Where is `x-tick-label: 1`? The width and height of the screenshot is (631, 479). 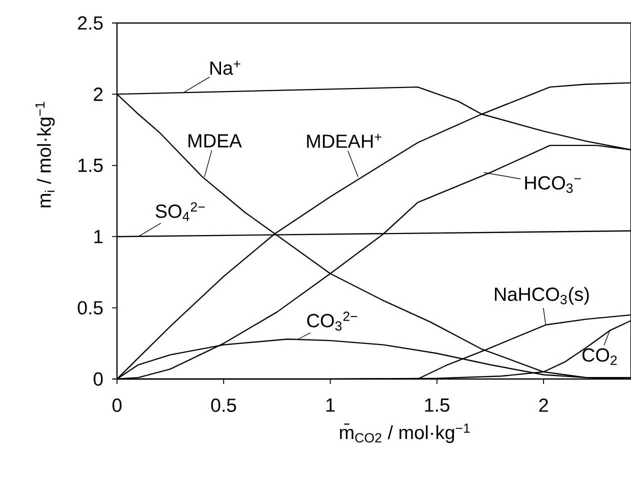 x-tick-label: 1 is located at coordinates (330, 405).